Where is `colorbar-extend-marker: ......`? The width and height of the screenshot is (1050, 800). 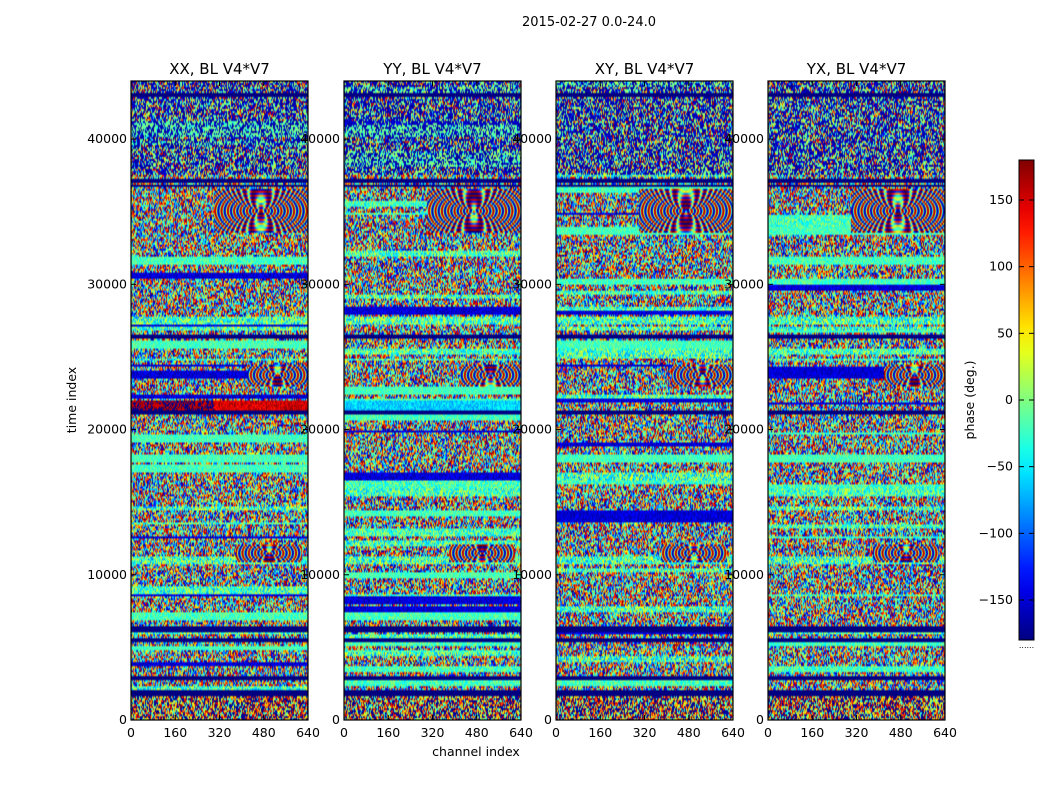 colorbar-extend-marker: ...... is located at coordinates (1026, 645).